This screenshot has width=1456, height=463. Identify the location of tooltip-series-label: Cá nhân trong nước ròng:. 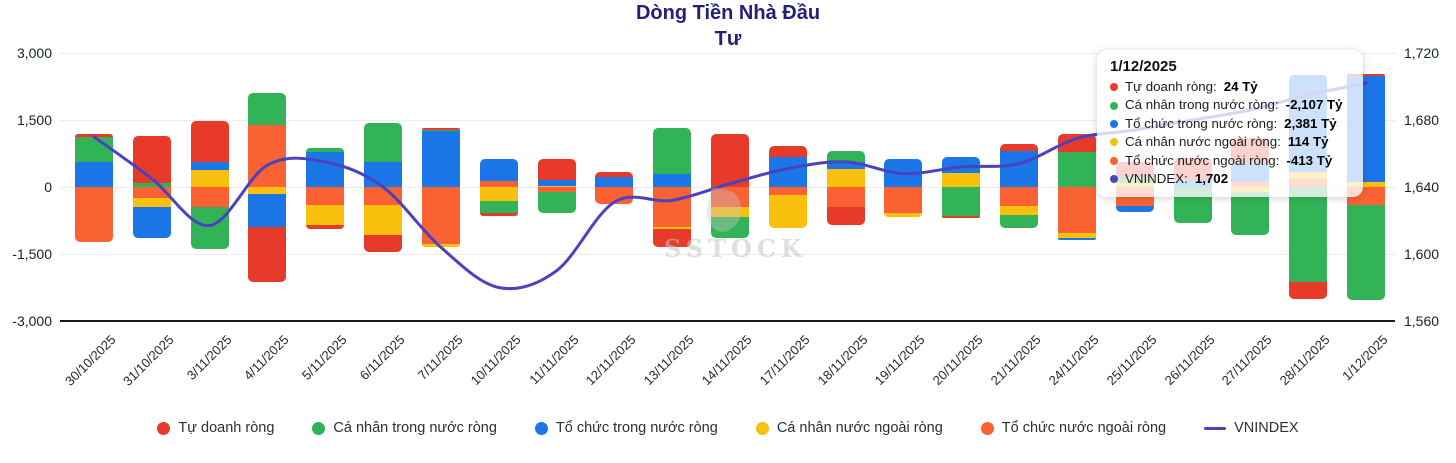
(1202, 105).